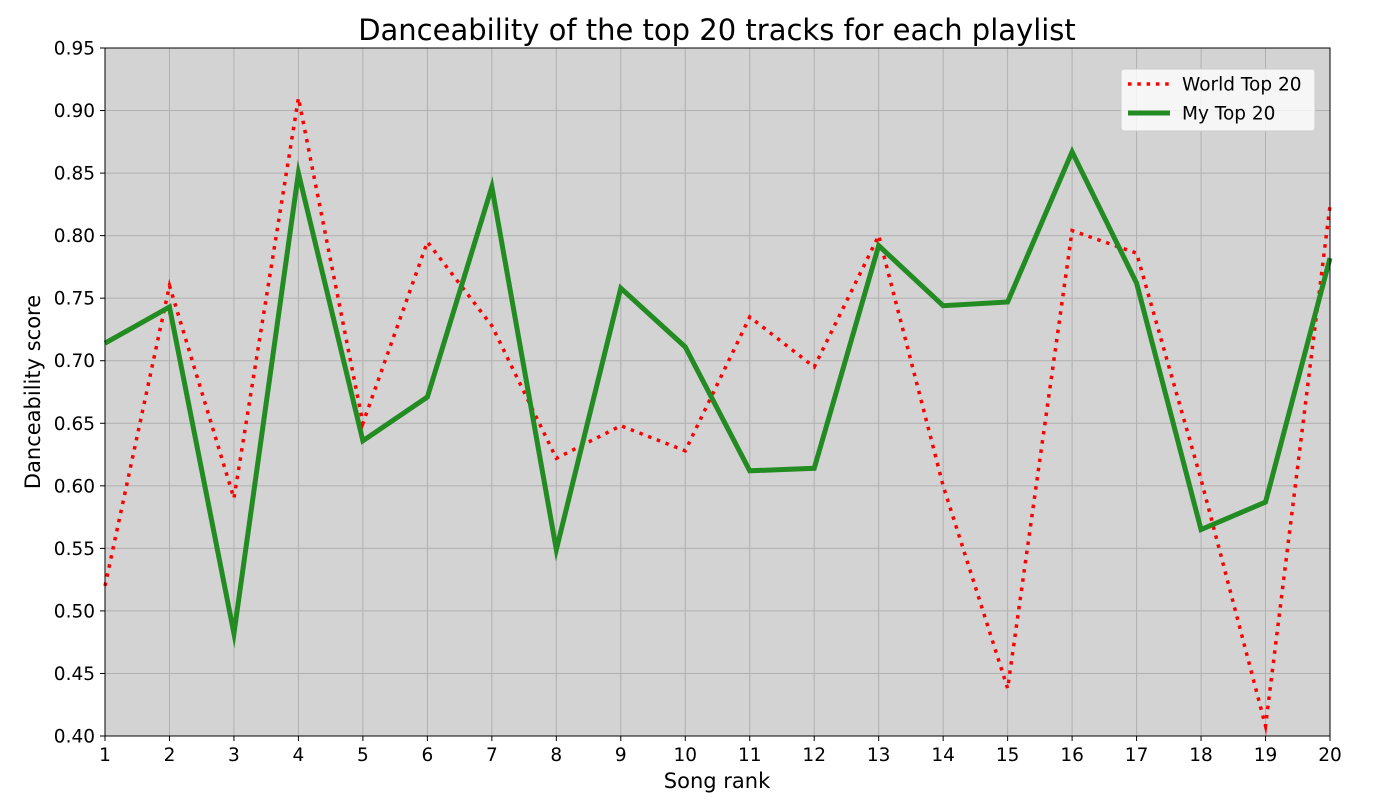 The height and width of the screenshot is (800, 1400). Describe the element at coordinates (74, 299) in the screenshot. I see `y-tick-label: 0.75` at that location.